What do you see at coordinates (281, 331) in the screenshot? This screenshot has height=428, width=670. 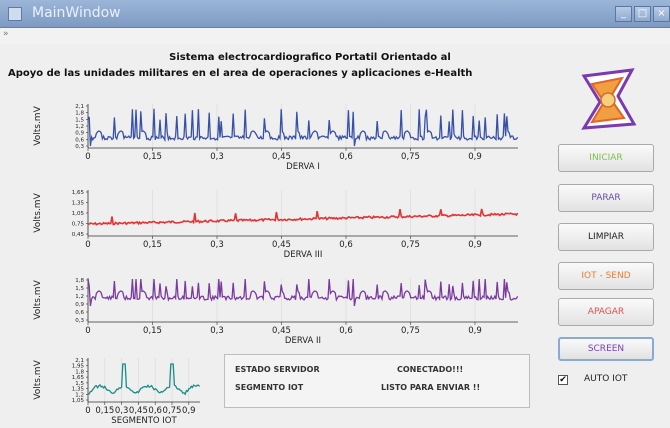 I see `derva2-x-tick-label: 0,45` at bounding box center [281, 331].